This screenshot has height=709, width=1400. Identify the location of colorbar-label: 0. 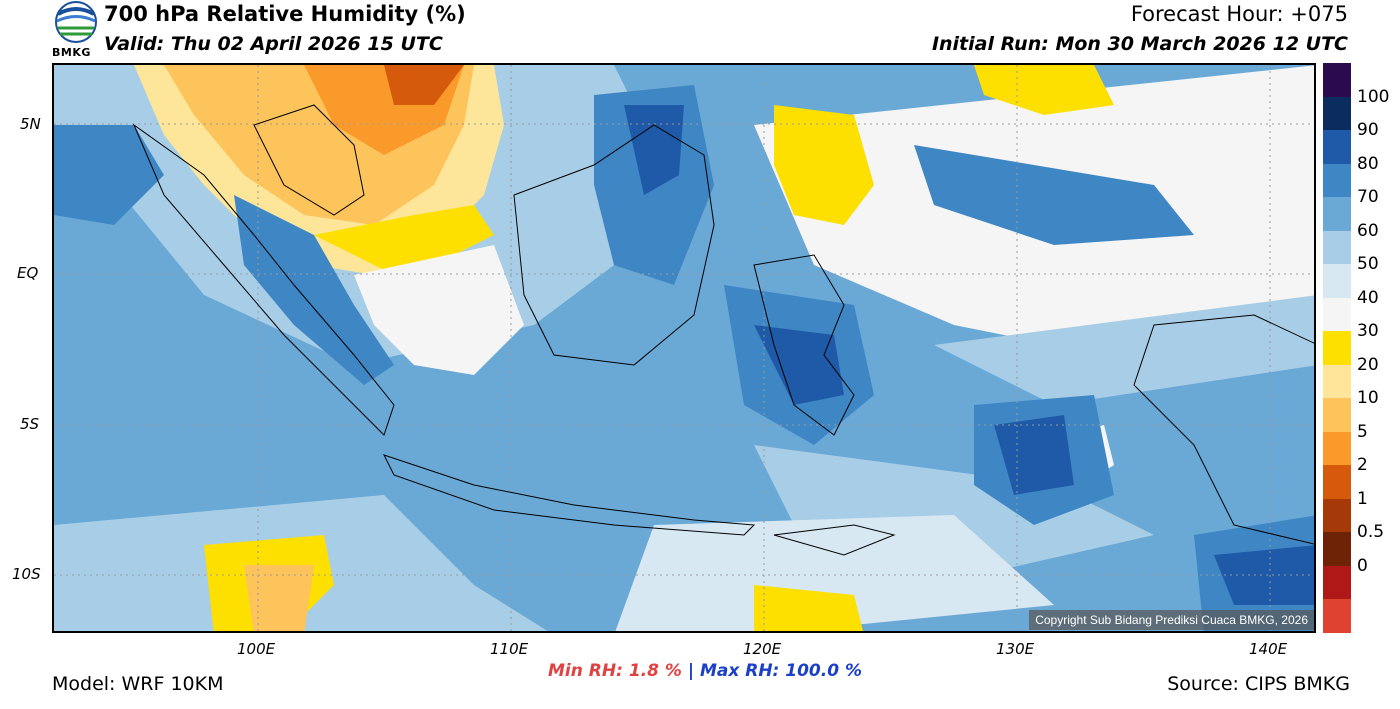
(1362, 565).